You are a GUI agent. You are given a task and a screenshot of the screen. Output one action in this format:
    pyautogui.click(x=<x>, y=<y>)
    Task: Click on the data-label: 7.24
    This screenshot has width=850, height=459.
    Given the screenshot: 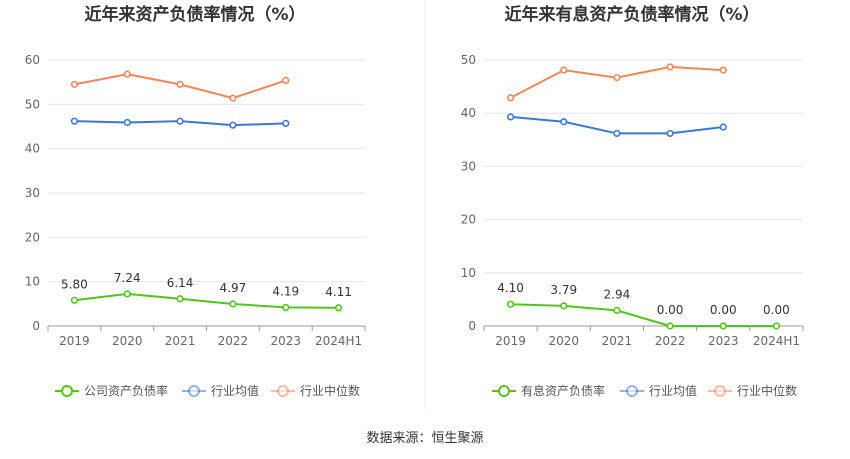 What is the action you would take?
    pyautogui.click(x=127, y=278)
    